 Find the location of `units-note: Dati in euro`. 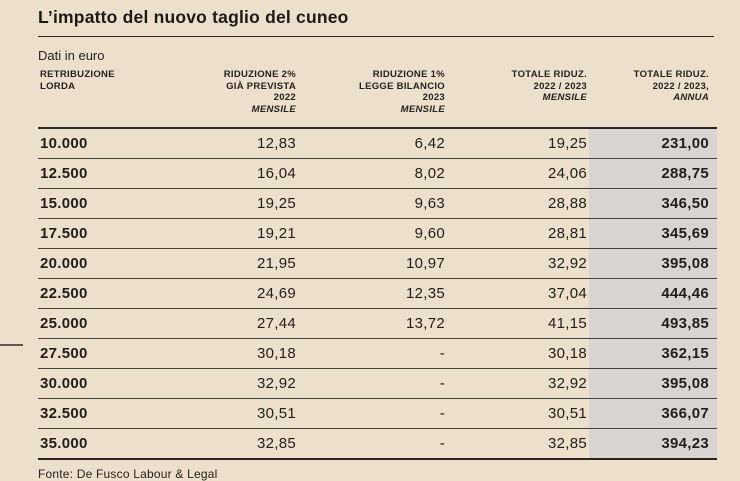

units-note: Dati in euro is located at coordinates (71, 55).